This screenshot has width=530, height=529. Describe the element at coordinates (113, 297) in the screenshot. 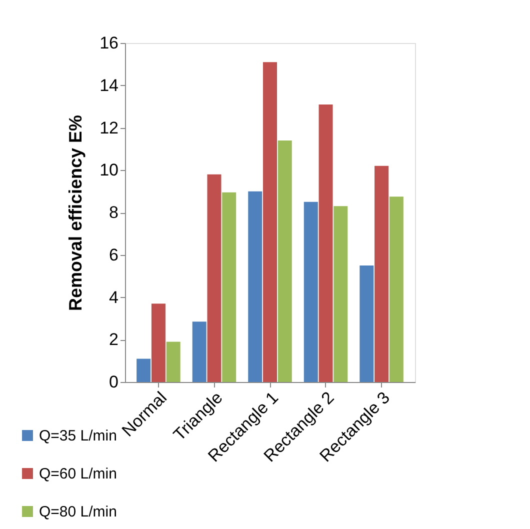

I see `y-tick-label: 4` at that location.